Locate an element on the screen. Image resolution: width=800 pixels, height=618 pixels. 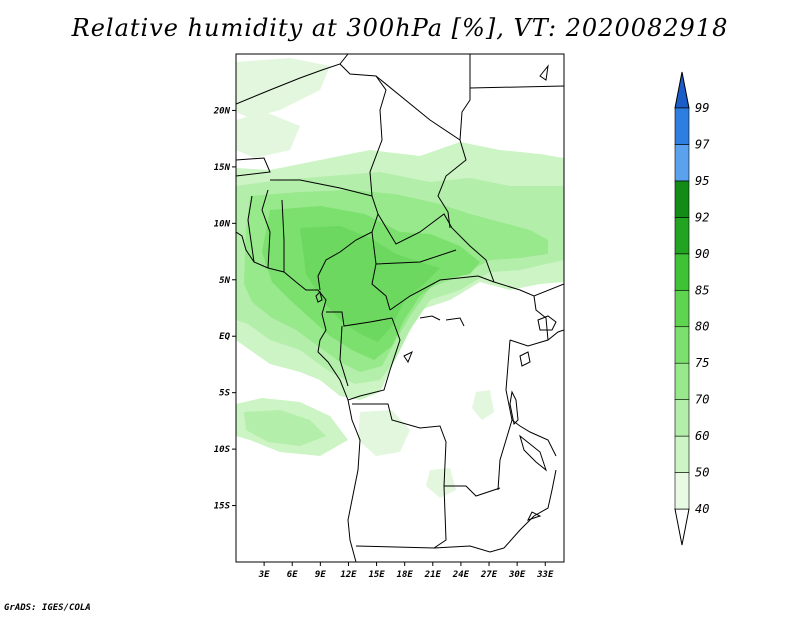
colorbar-level-label: 85 is located at coordinates (702, 290).